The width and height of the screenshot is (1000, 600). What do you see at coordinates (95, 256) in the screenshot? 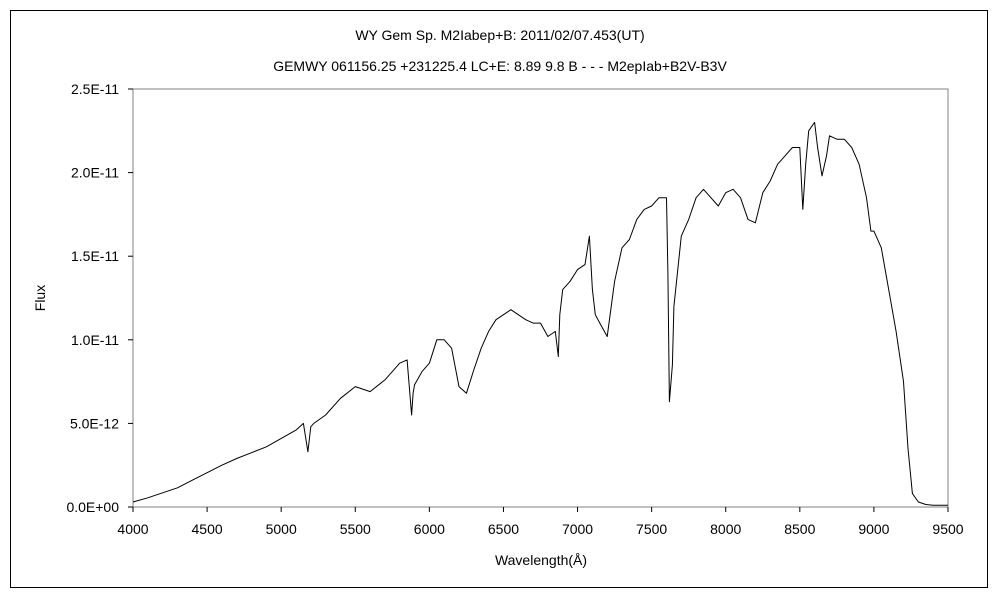
I see `y-tick-label: 1.5E-11` at bounding box center [95, 256].